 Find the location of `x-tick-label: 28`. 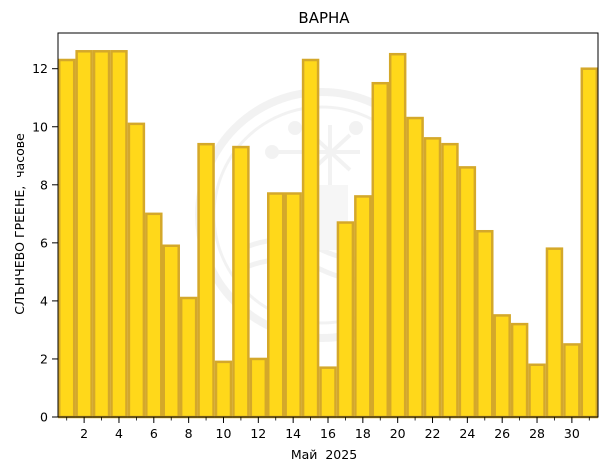

x-tick-label: 28 is located at coordinates (537, 433).